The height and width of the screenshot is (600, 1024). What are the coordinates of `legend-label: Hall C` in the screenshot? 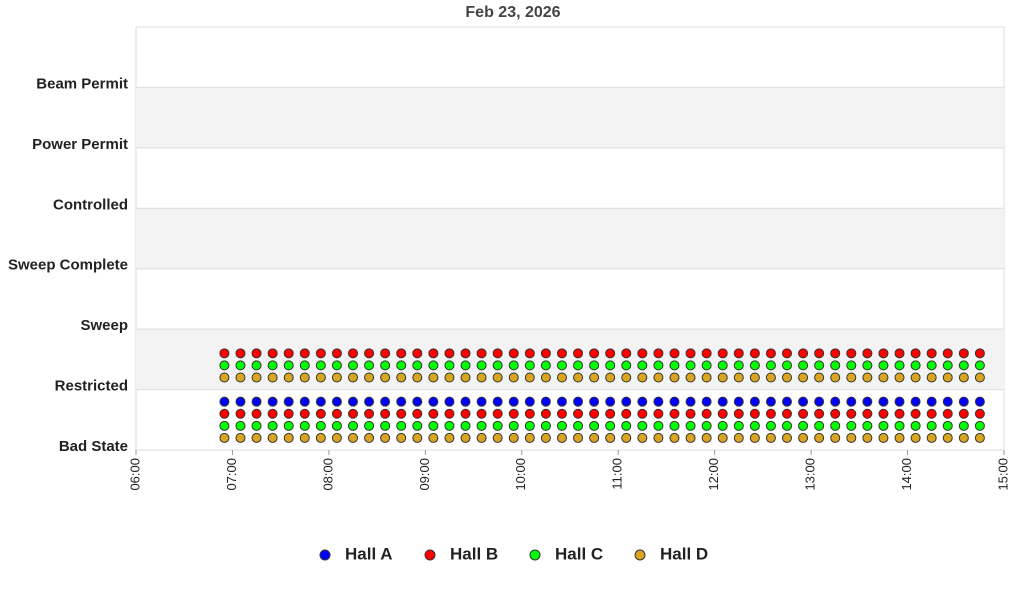 It's located at (579, 553).